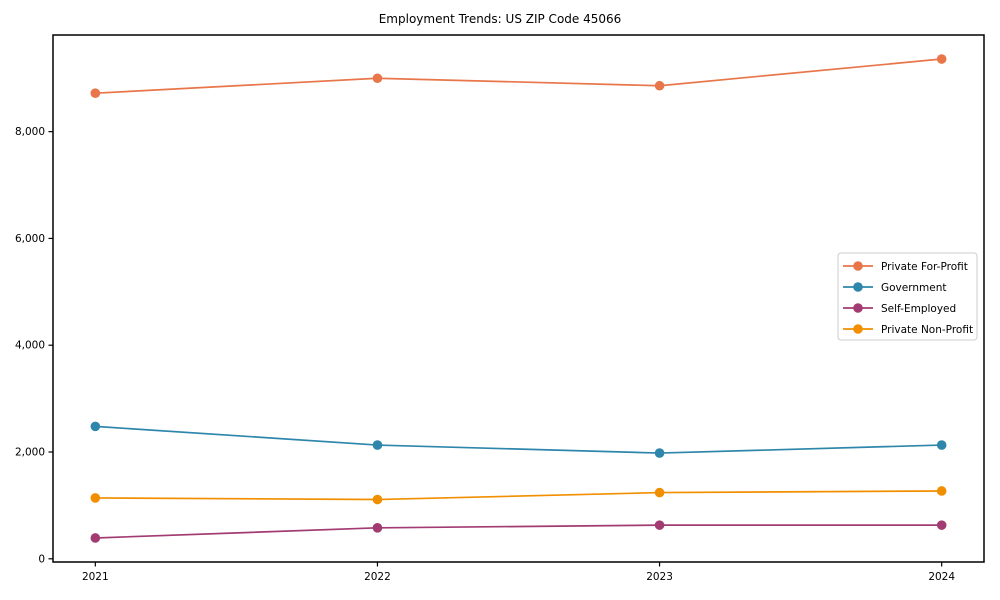 Image resolution: width=1000 pixels, height=600 pixels. What do you see at coordinates (918, 309) in the screenshot?
I see `legend-entry-label: Self-Employed` at bounding box center [918, 309].